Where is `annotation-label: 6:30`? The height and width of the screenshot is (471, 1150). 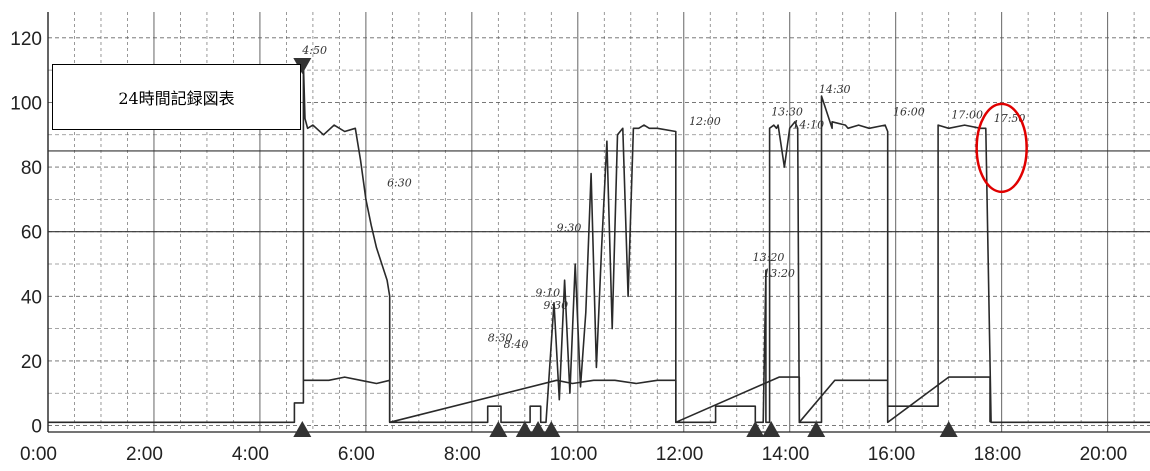
annotation-label: 6:30 is located at coordinates (399, 182).